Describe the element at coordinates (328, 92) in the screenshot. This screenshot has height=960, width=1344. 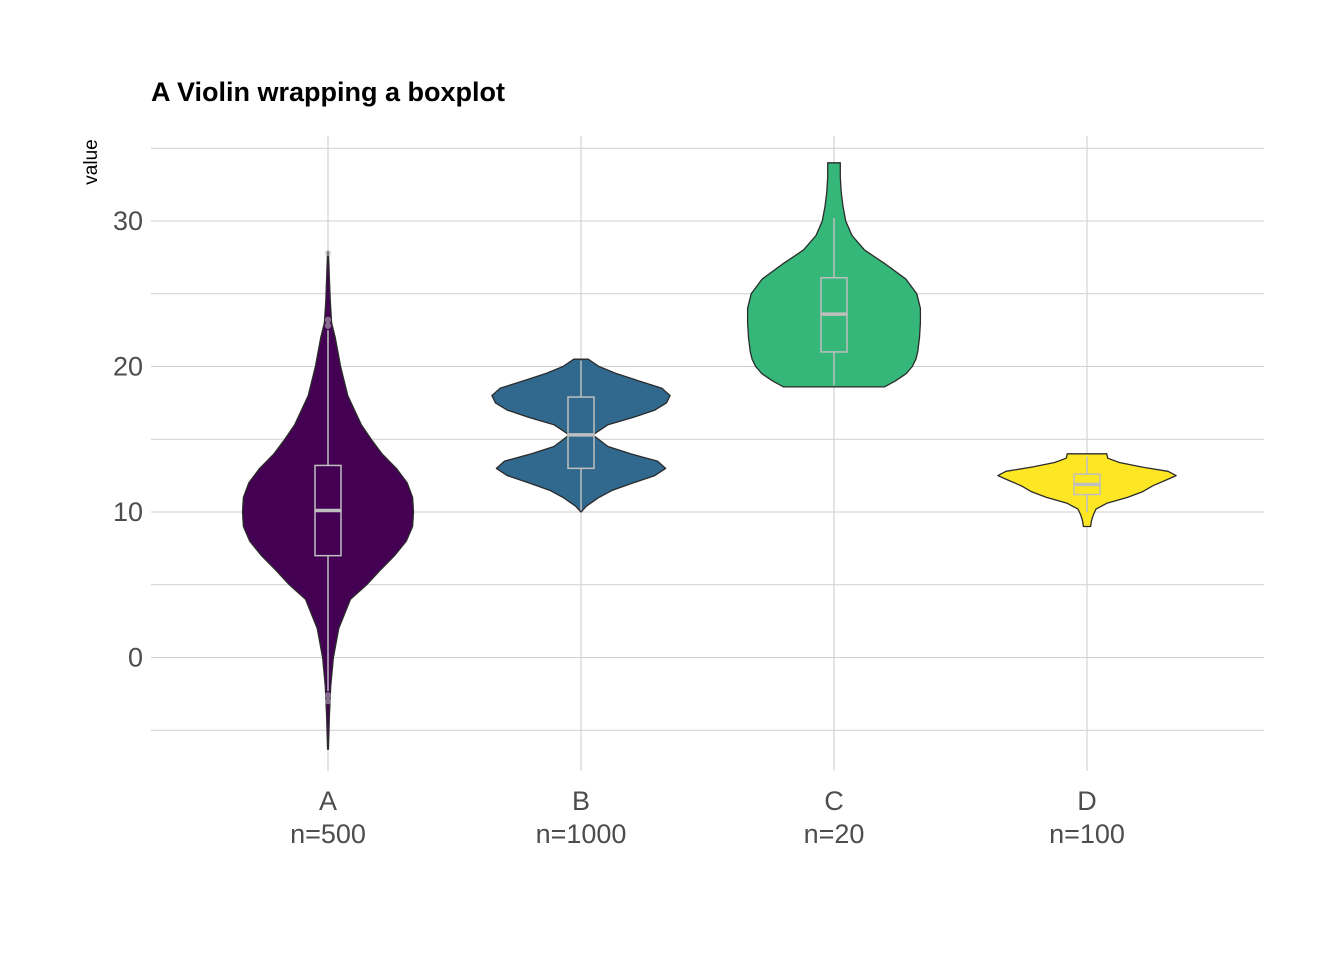
I see `chart-title: A Violin wrapping a boxplot` at that location.